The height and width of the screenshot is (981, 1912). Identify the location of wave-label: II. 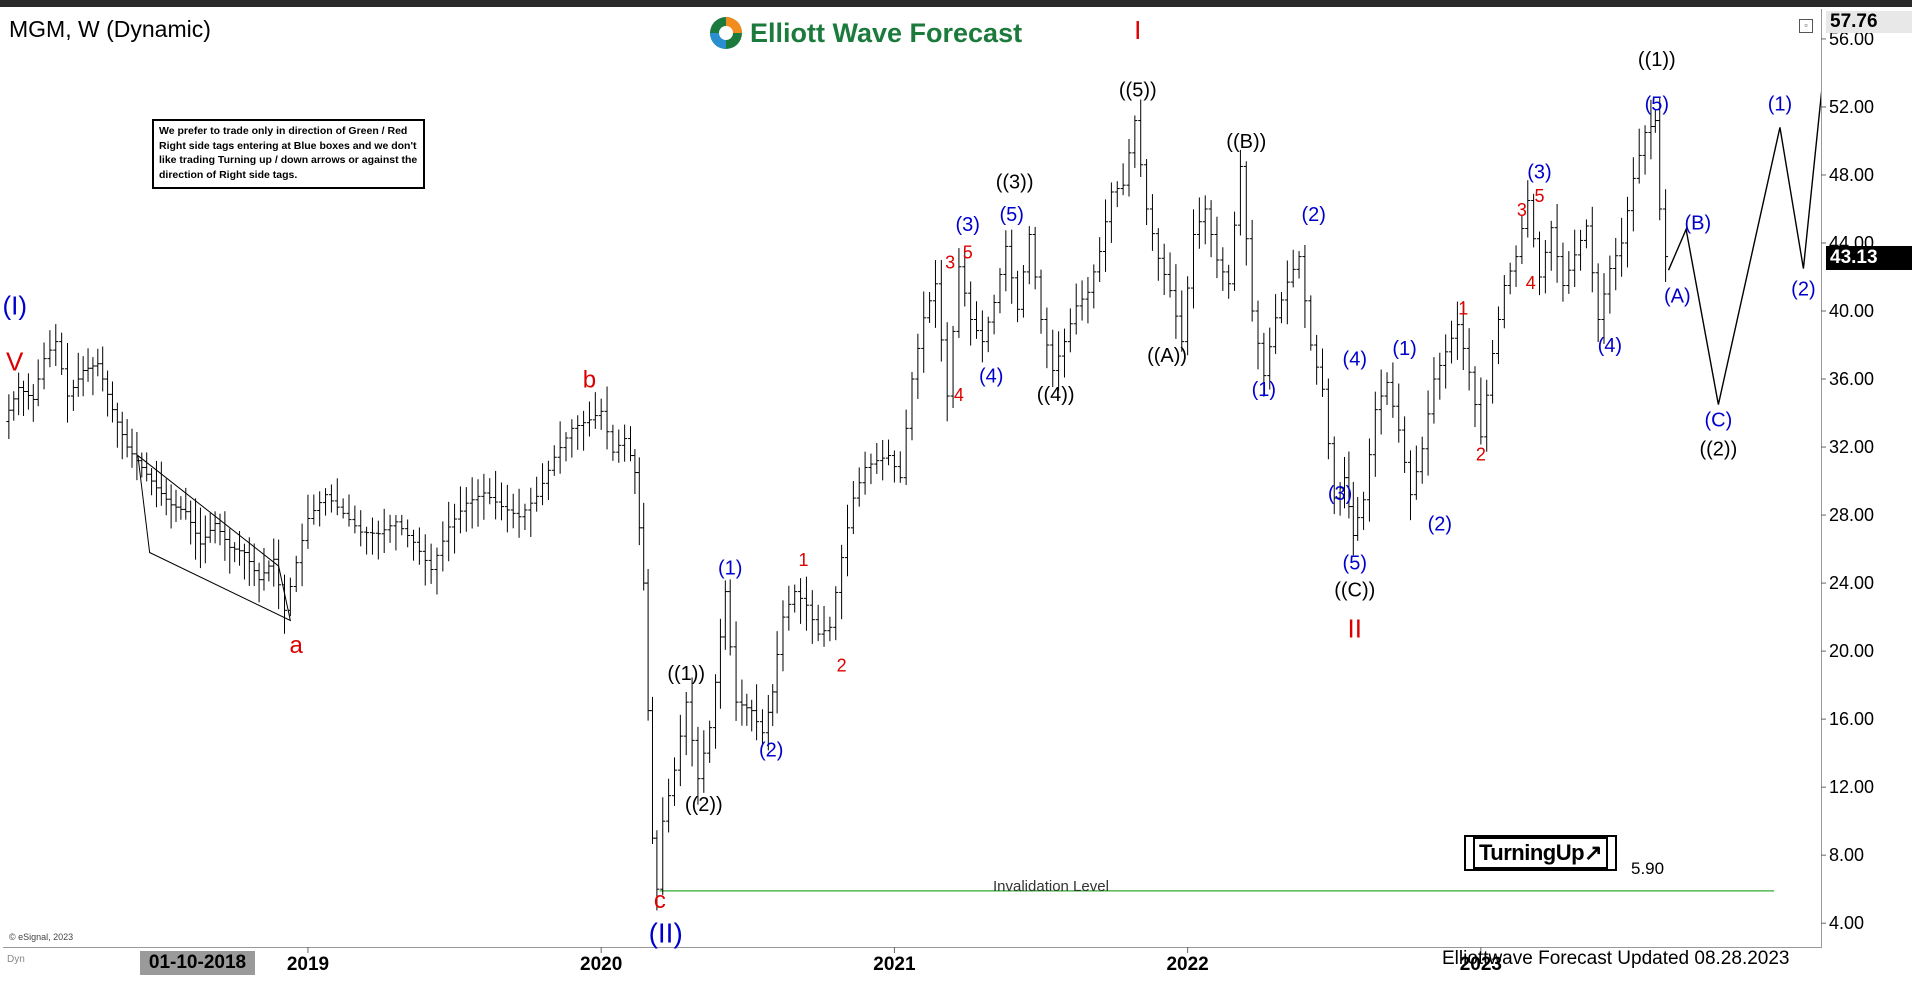
(1355, 629).